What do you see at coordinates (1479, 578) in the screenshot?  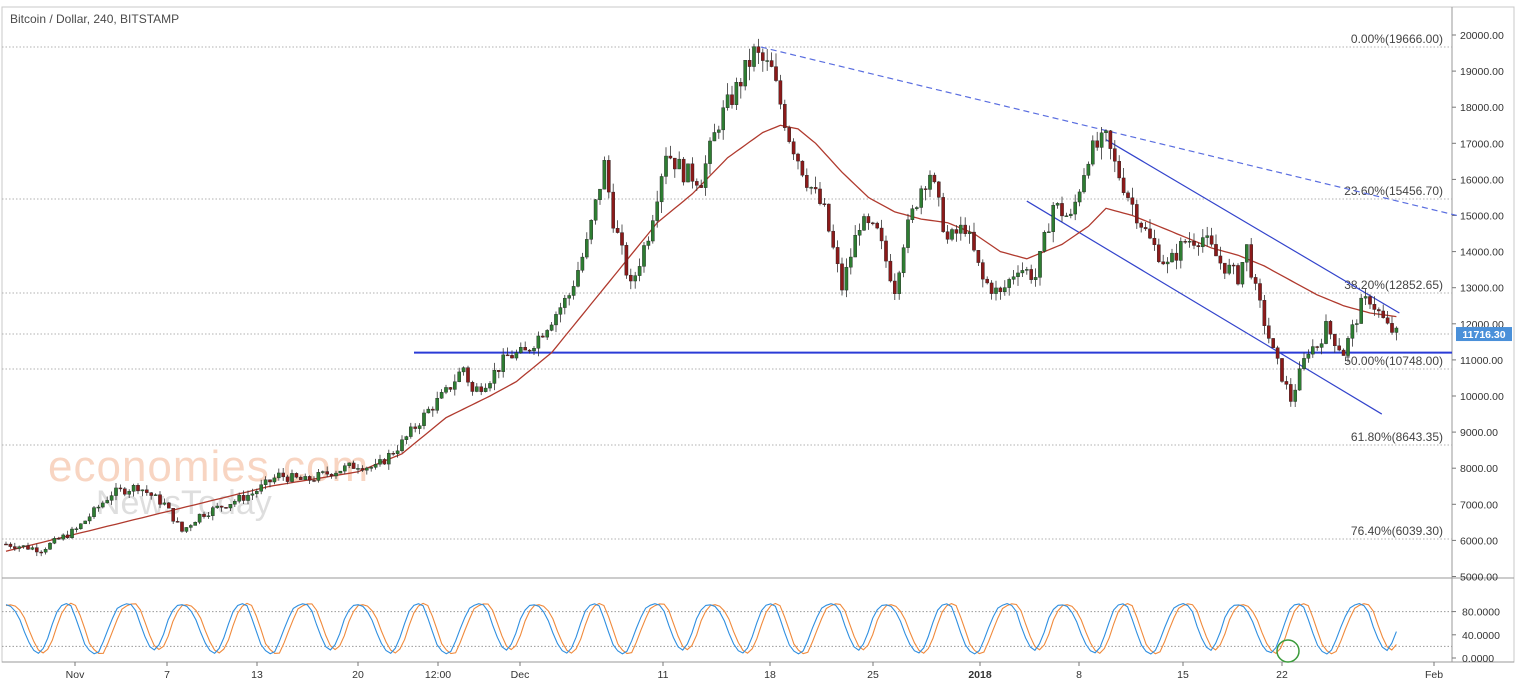 I see `y-tick-label: 5000.00` at bounding box center [1479, 578].